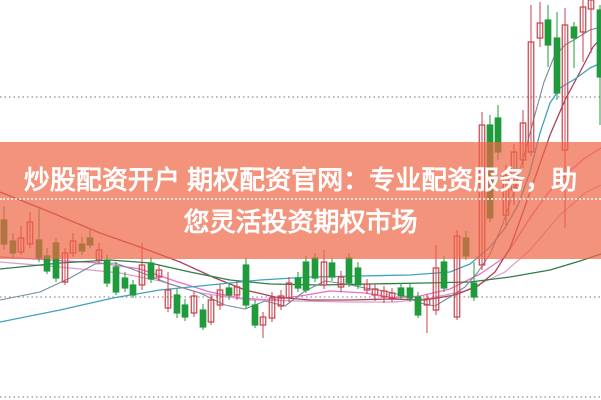 This screenshot has width=601, height=400. What do you see at coordinates (300, 179) in the screenshot?
I see `promo-text-line1: 炒股配资开户 期权配资官网：专业配资服务，助` at bounding box center [300, 179].